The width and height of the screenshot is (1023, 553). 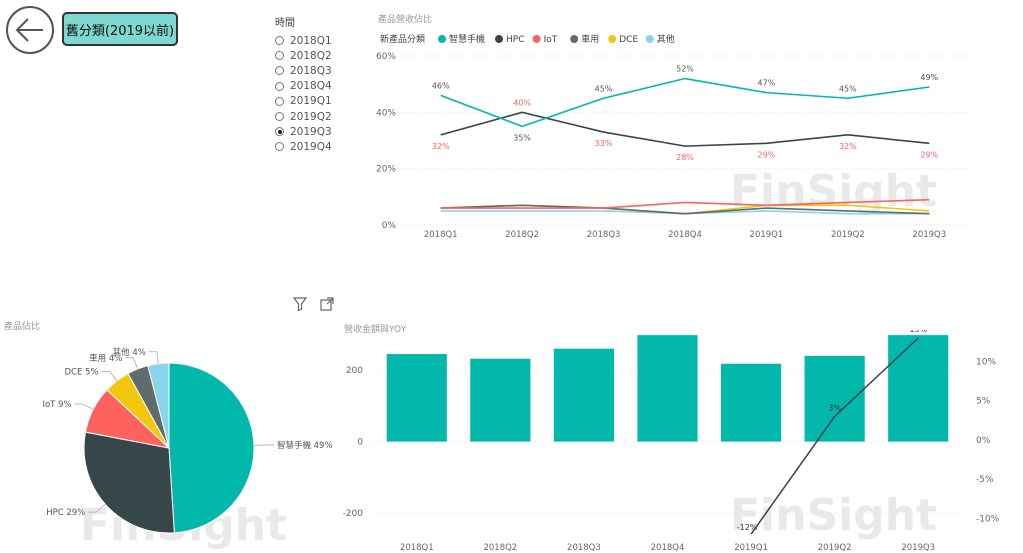 What do you see at coordinates (320, 55) in the screenshot?
I see `slicer-item-2018Q2: 2018Q2` at bounding box center [320, 55].